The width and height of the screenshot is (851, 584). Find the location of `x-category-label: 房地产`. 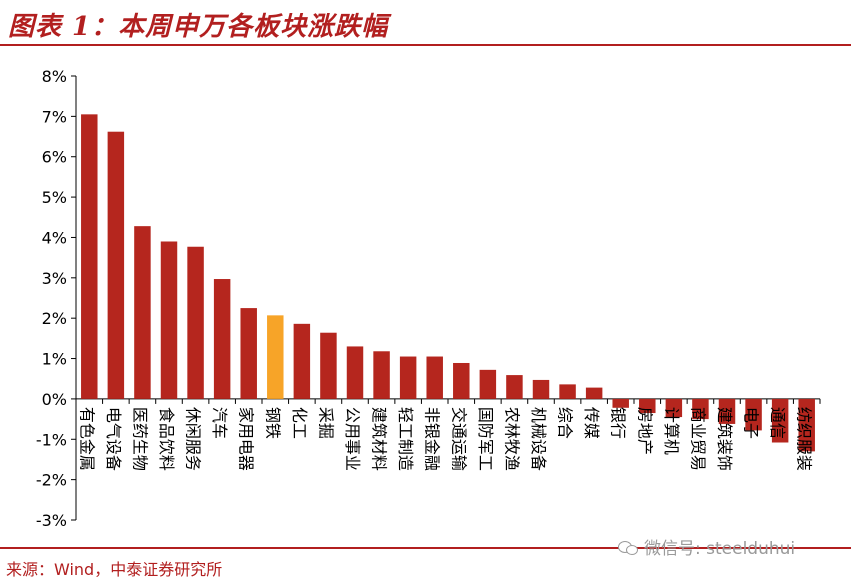

x-category-label: 房地产 is located at coordinates (644, 431).